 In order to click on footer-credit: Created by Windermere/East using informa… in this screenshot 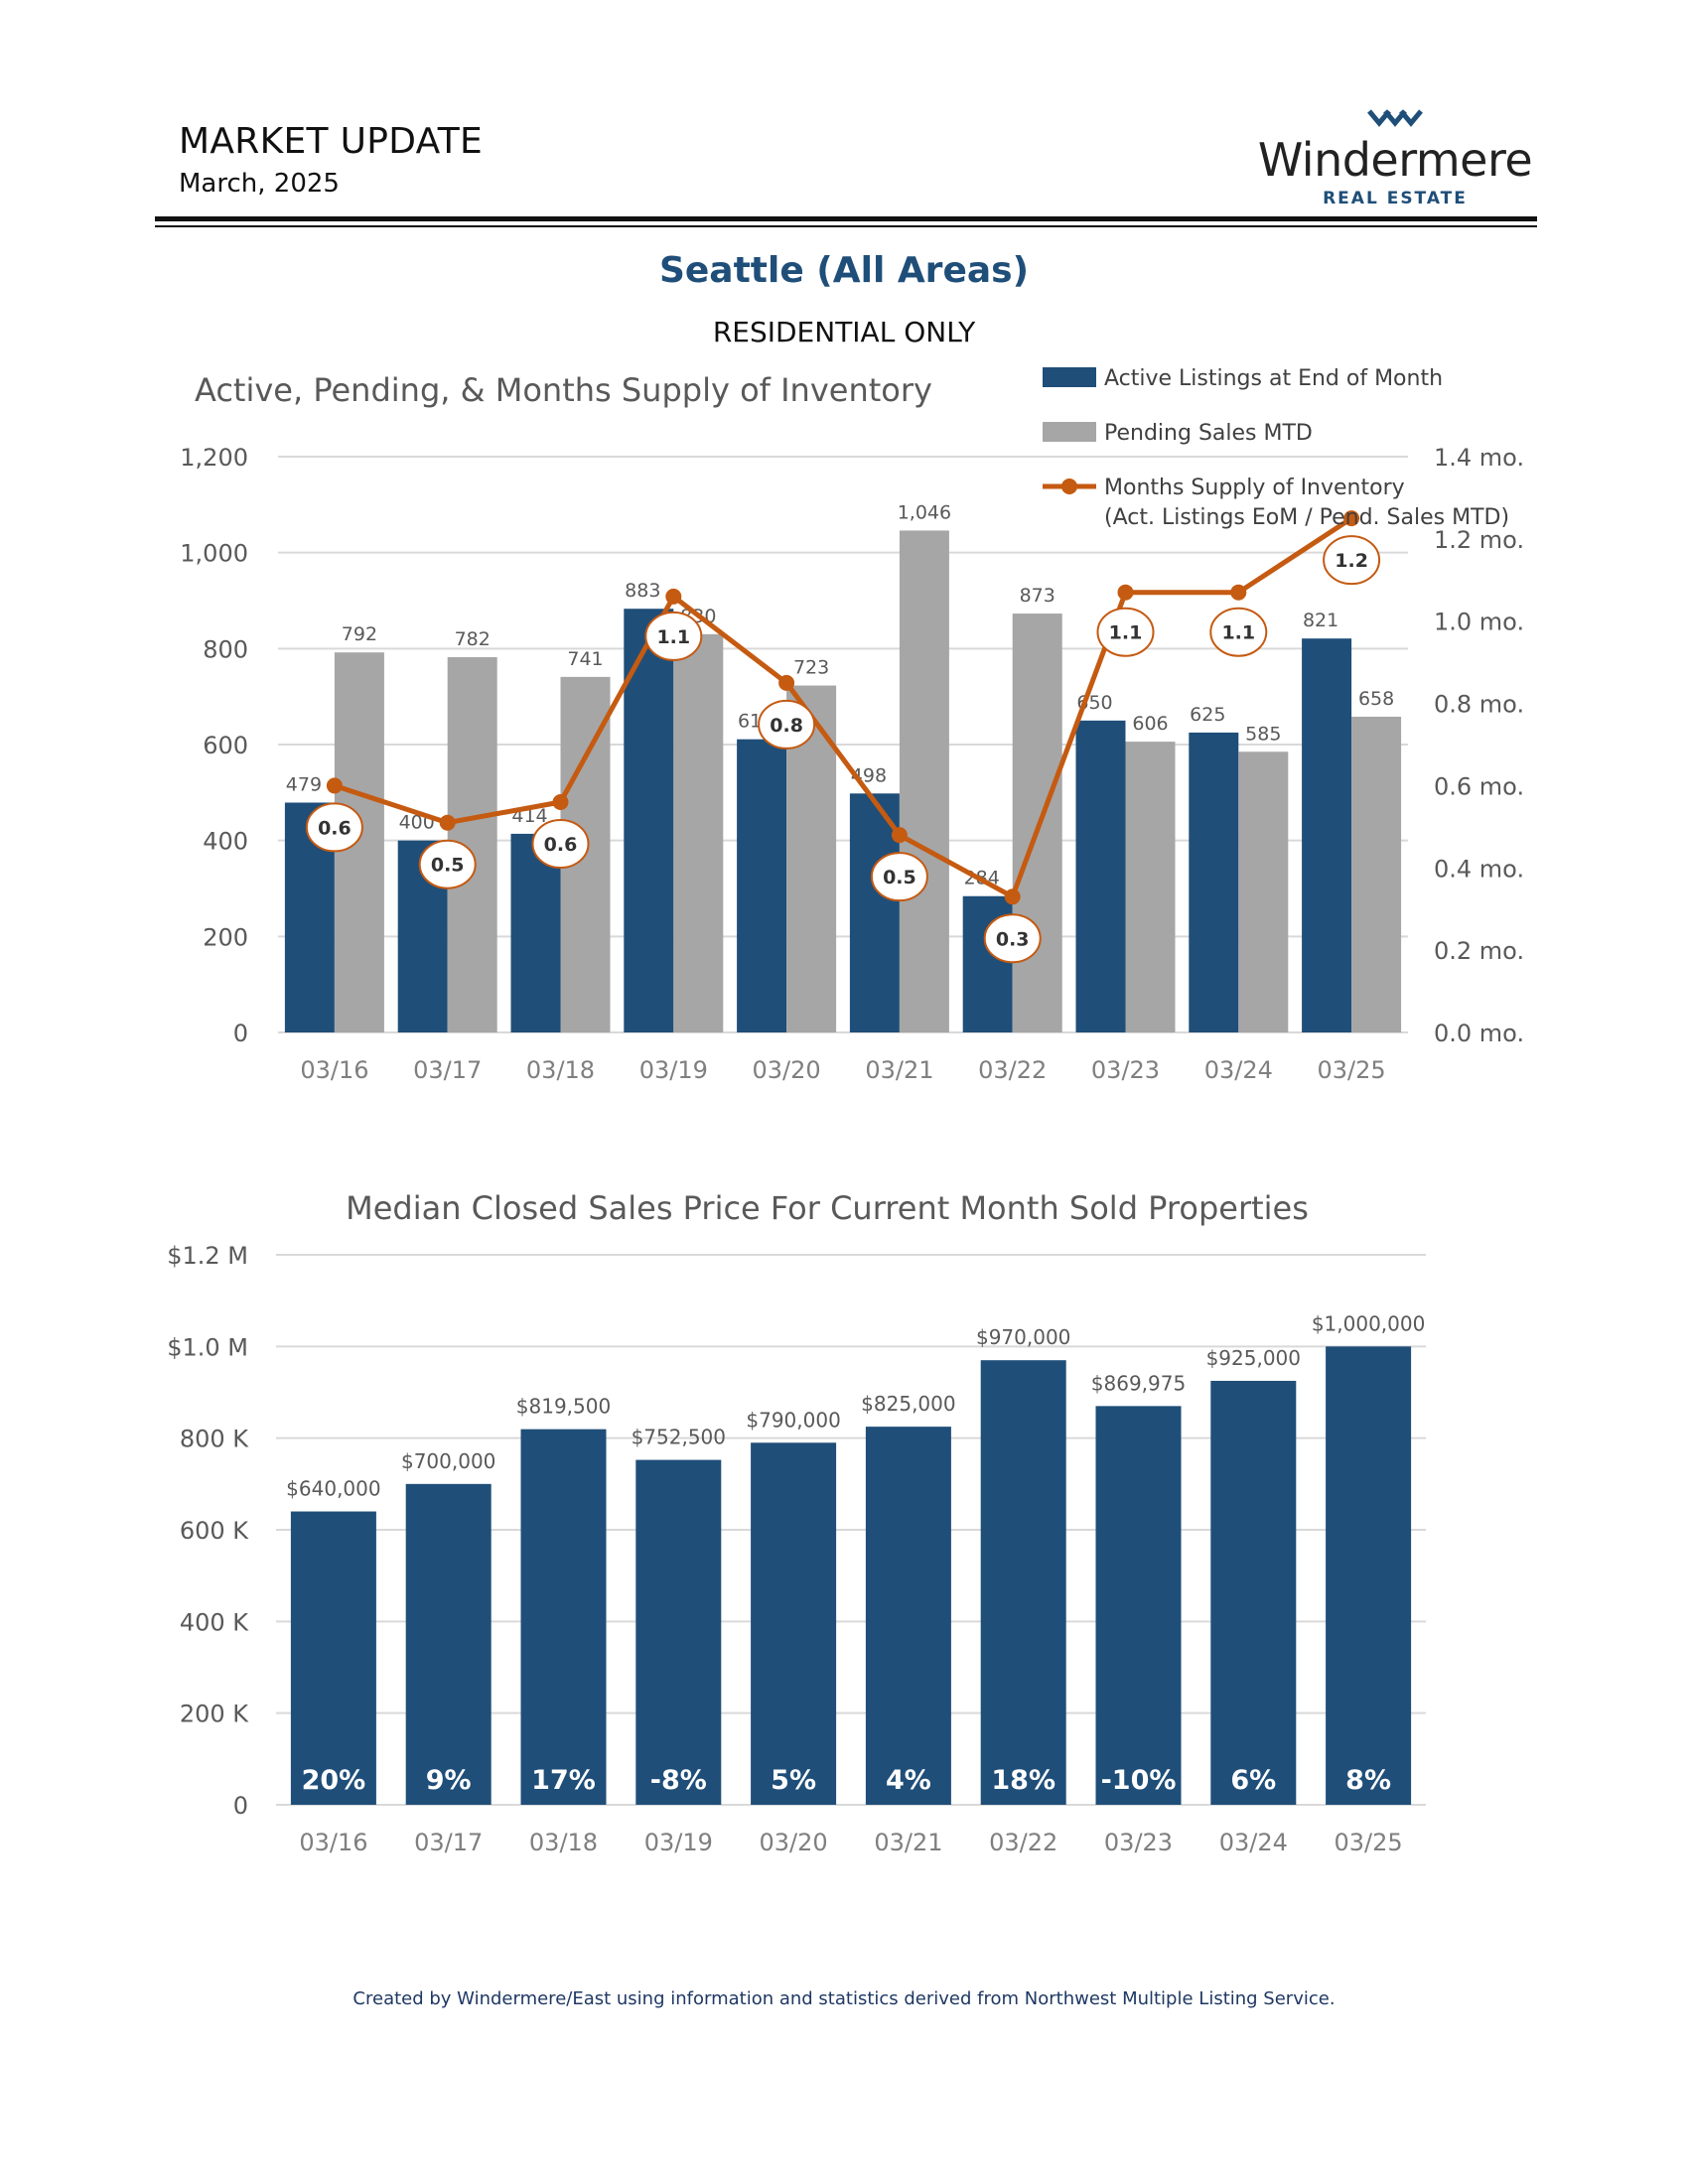, I will do `click(844, 1998)`.